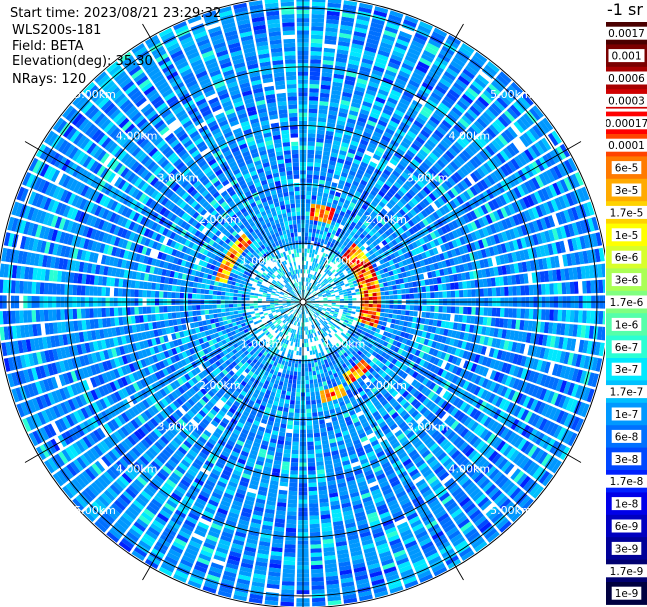  What do you see at coordinates (330, 149) in the screenshot?
I see `ray` at bounding box center [330, 149].